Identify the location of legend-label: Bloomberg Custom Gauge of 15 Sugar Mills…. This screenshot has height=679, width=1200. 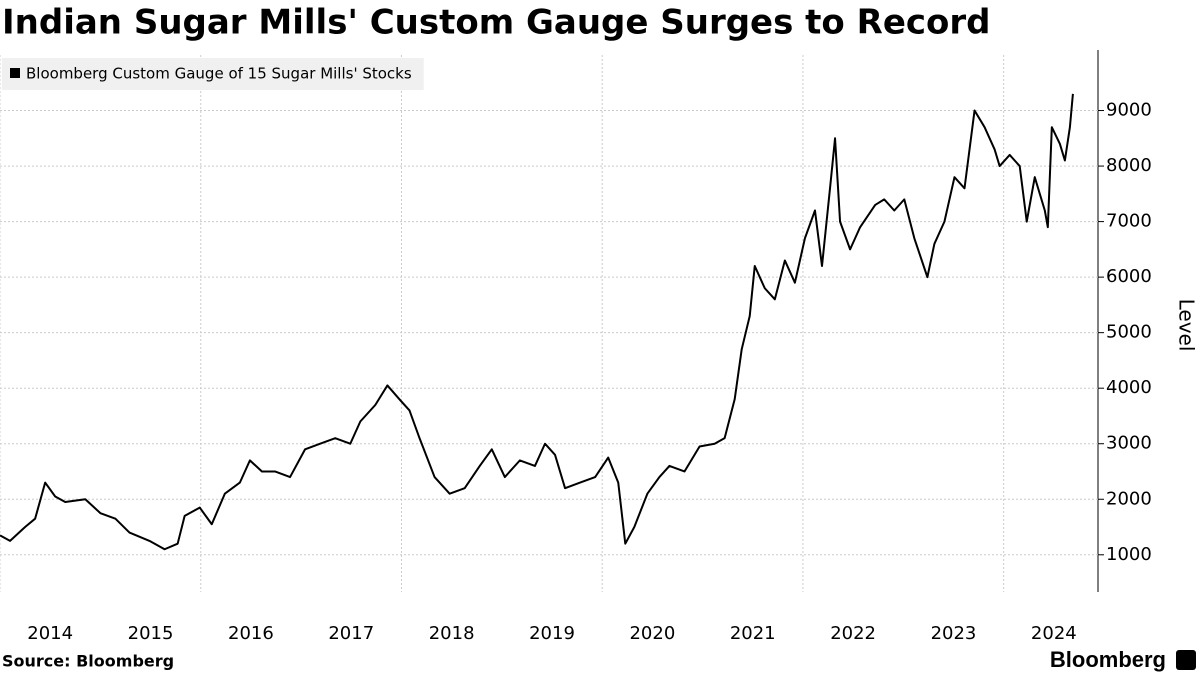
(219, 74).